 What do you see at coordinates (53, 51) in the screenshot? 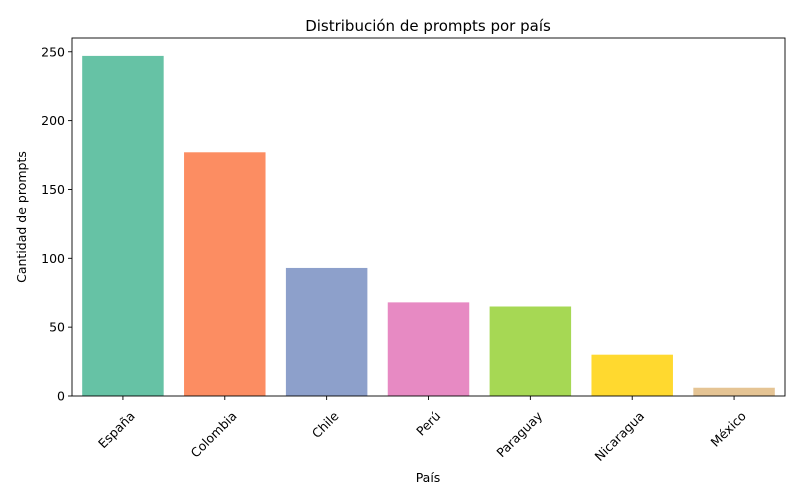
I see `y-tick-label: 250` at bounding box center [53, 51].